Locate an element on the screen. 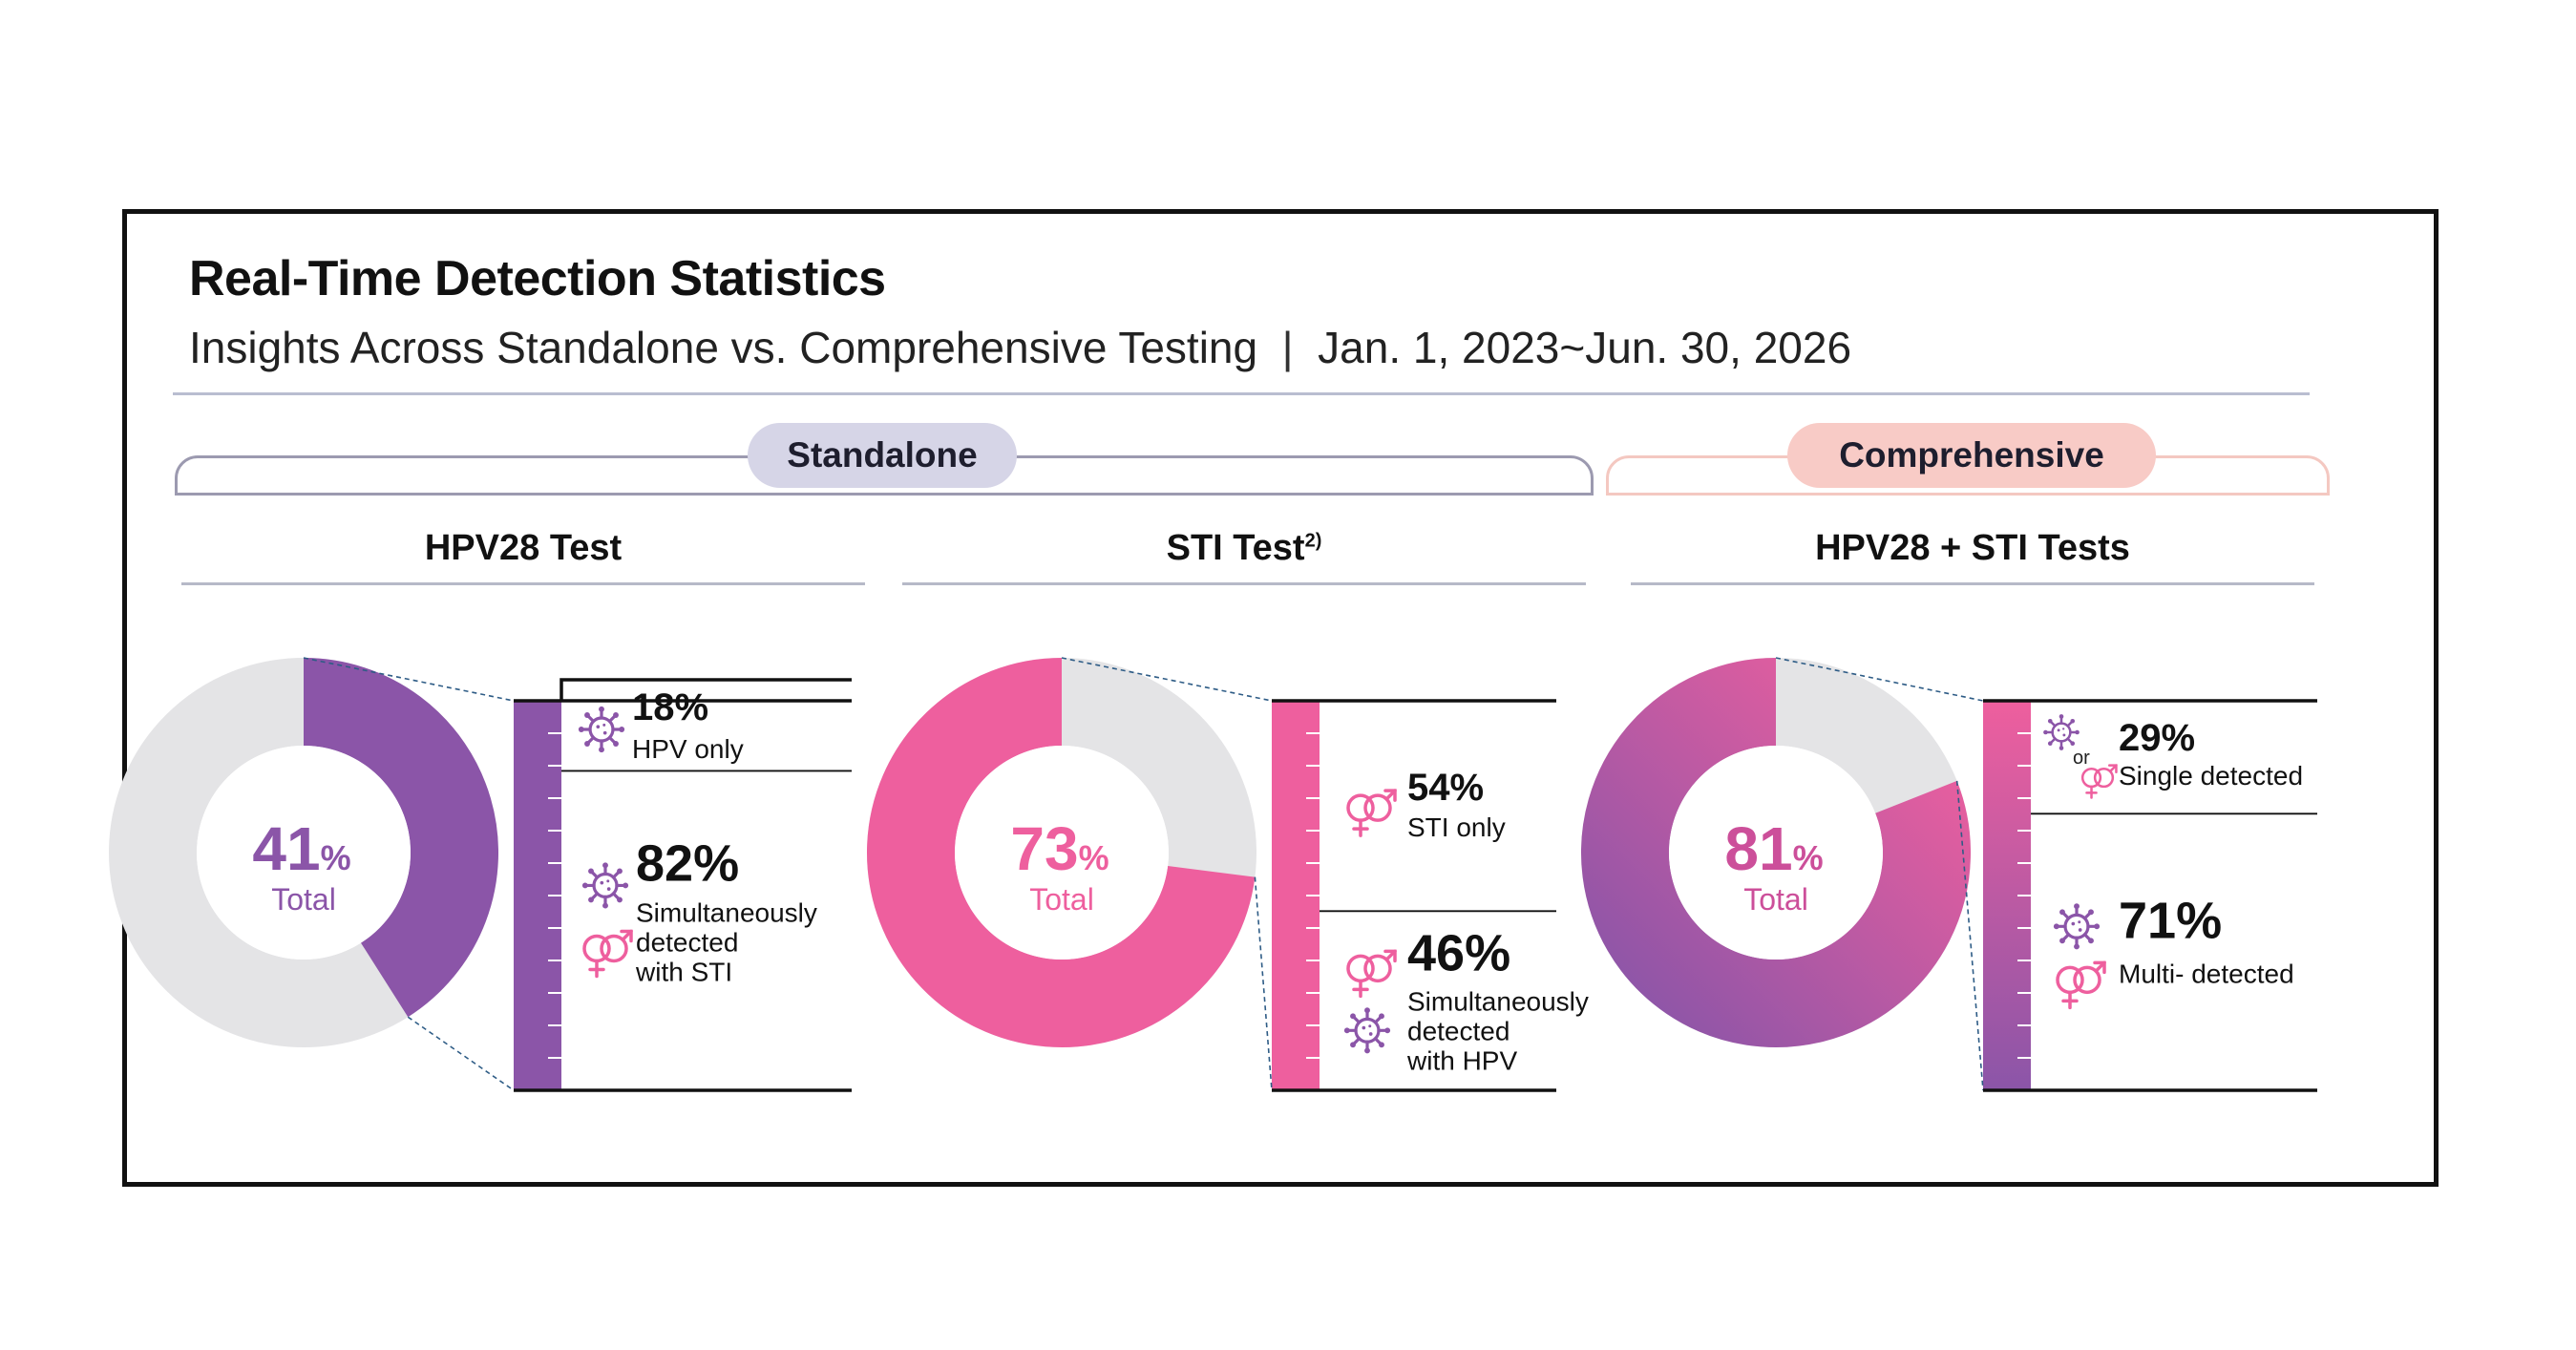  segment1-label: Single detected is located at coordinates (2211, 776).